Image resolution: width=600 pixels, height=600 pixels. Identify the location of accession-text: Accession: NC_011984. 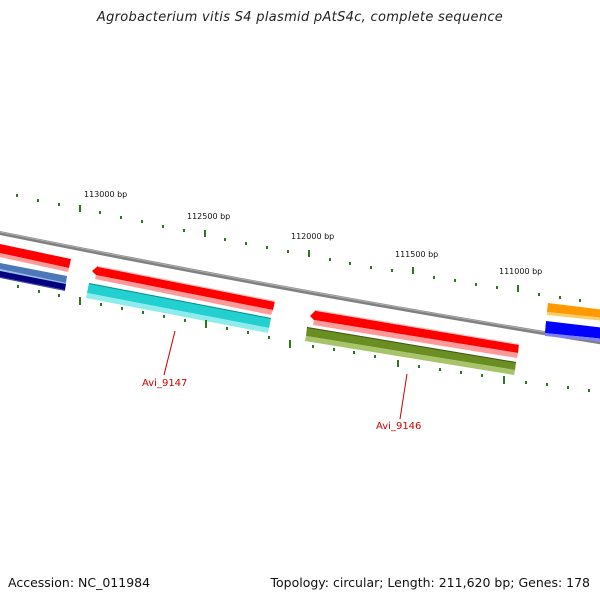
(79, 582).